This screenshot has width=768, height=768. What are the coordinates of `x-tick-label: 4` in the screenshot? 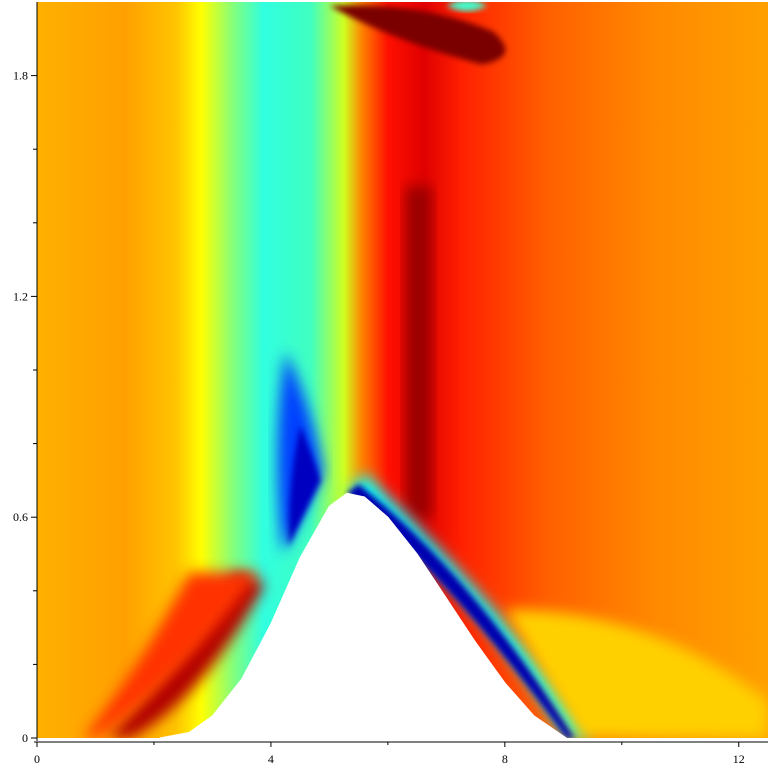 It's located at (271, 759).